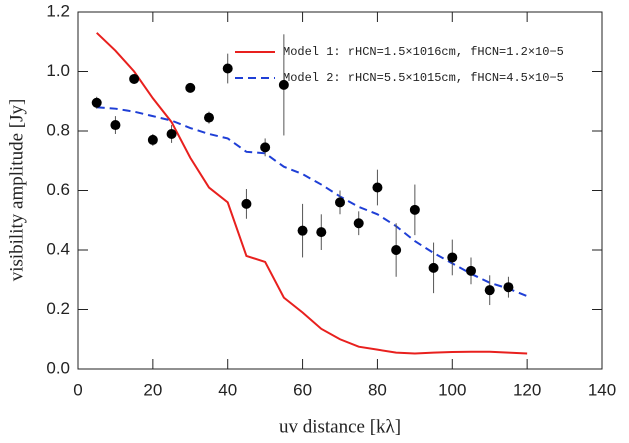  I want to click on y-tick-label: 1.0, so click(58, 70).